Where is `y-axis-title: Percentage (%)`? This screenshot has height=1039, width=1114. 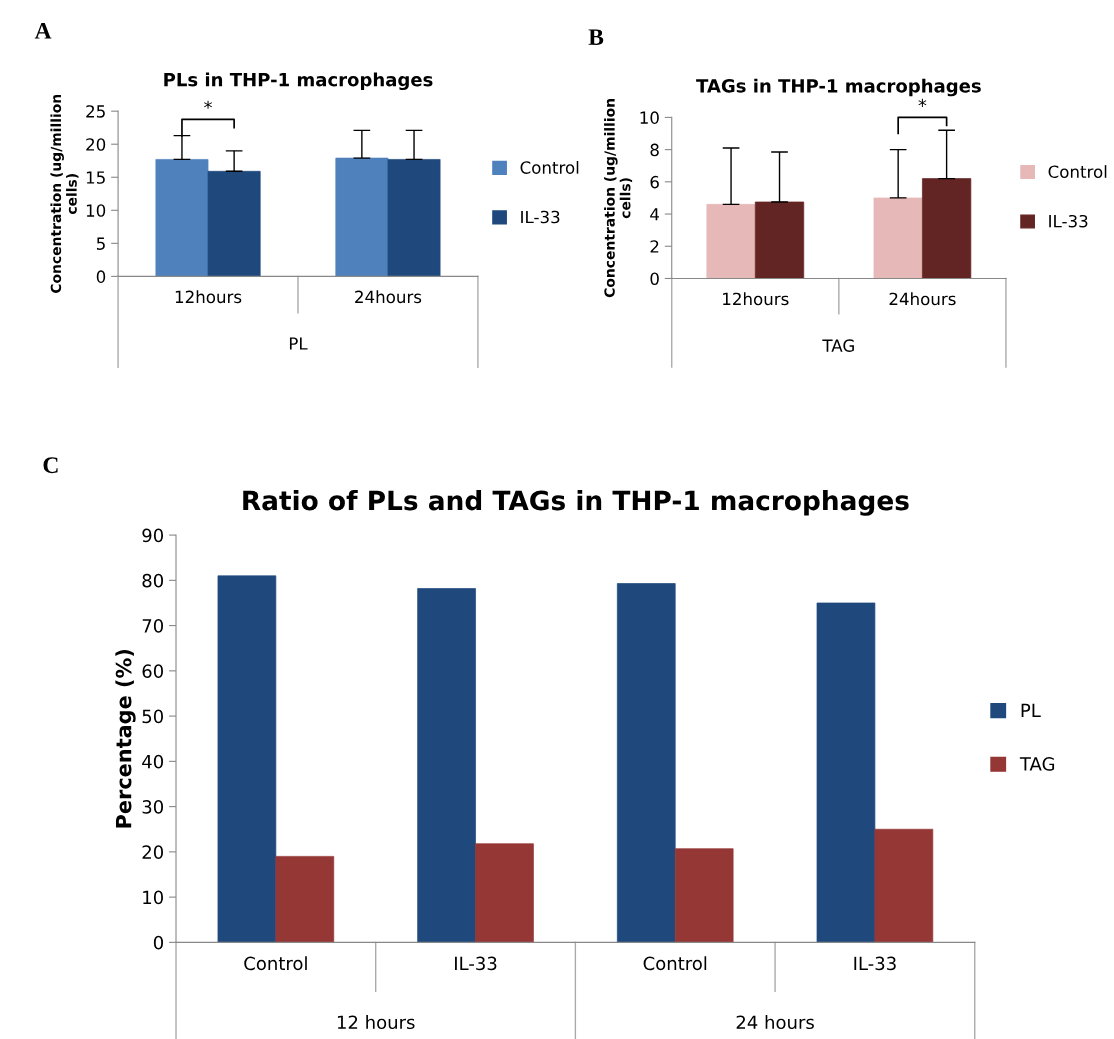
y-axis-title: Percentage (%) is located at coordinates (125, 738).